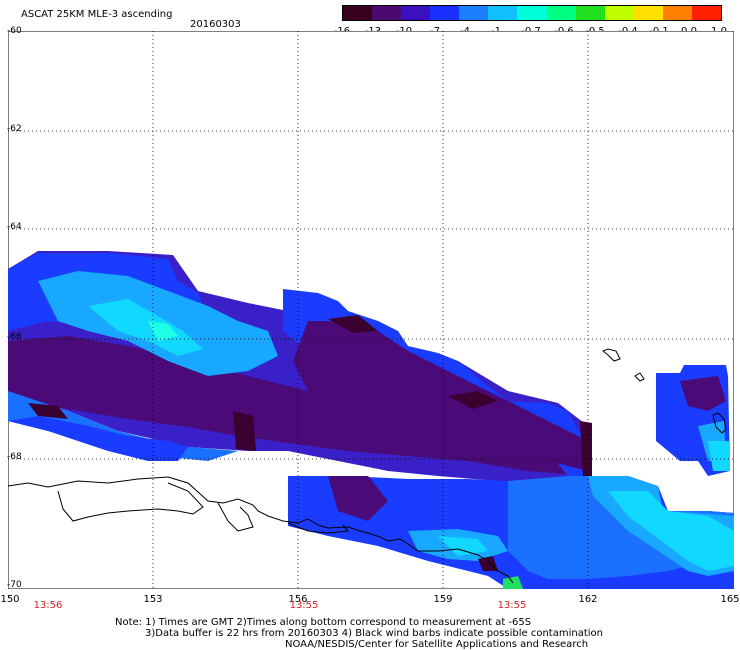 The width and height of the screenshot is (740, 650). I want to click on lon-label: 153, so click(153, 599).